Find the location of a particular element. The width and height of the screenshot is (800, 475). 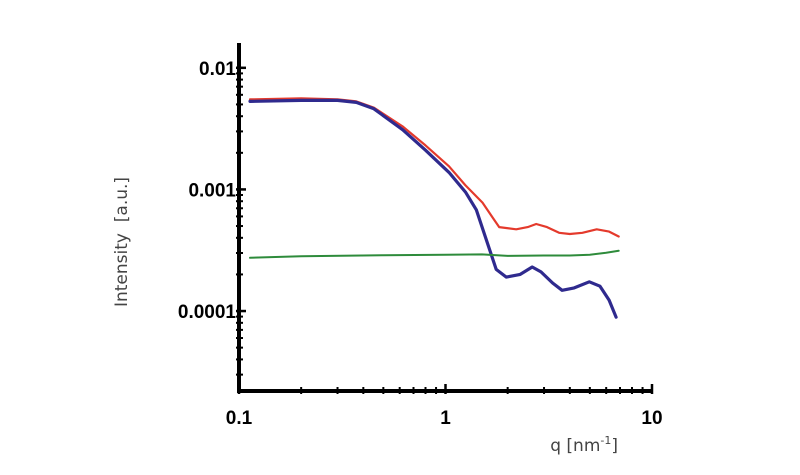

y-axis-title: Intensity [a.u.] is located at coordinates (122, 242).